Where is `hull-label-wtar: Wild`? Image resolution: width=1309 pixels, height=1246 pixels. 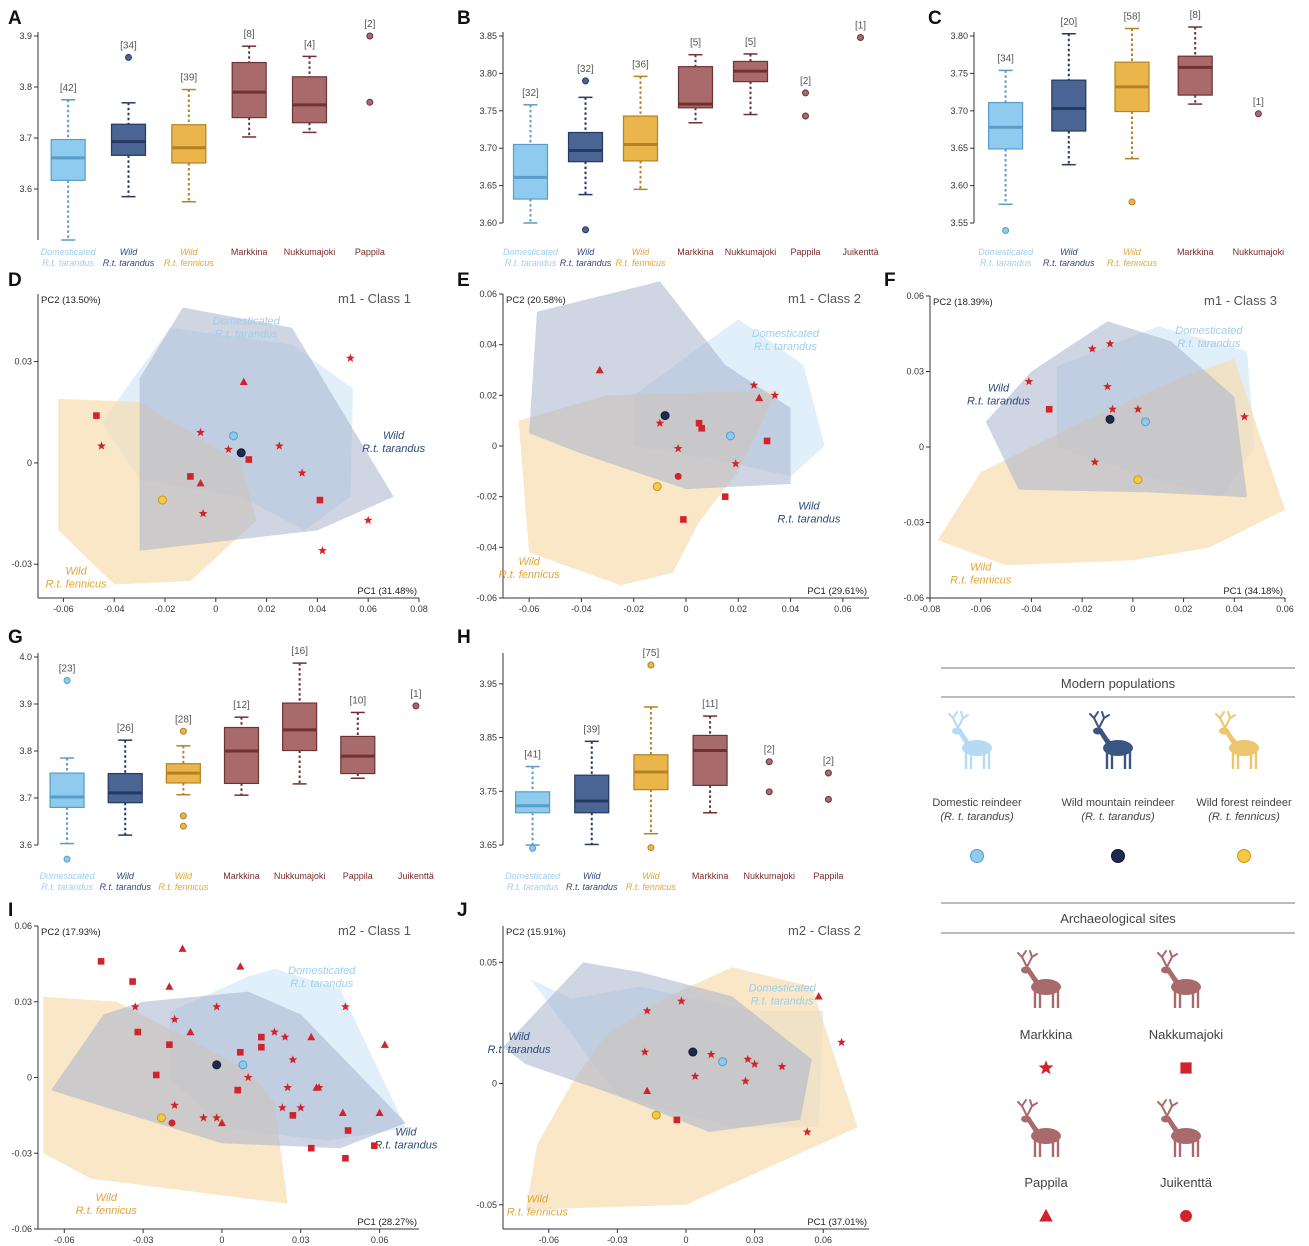 hull-label-wtar: Wild is located at coordinates (406, 1133).